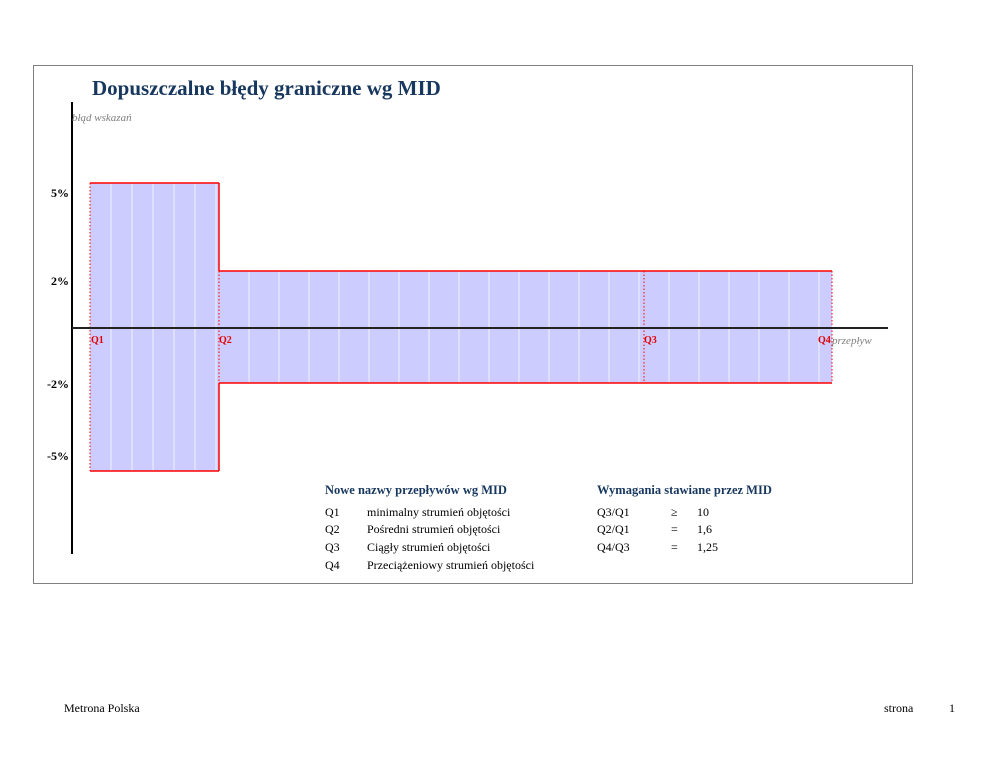 The width and height of the screenshot is (992, 766). I want to click on footer-page-label: strona, so click(899, 708).